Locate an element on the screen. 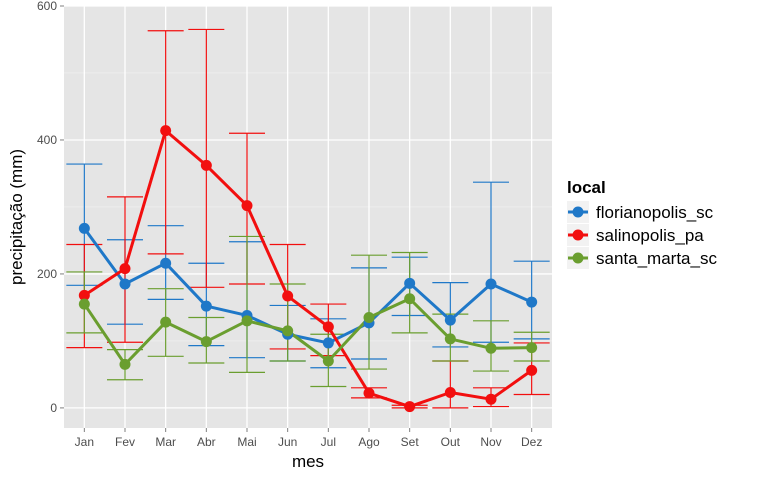  x-axis-title: mes is located at coordinates (308, 461).